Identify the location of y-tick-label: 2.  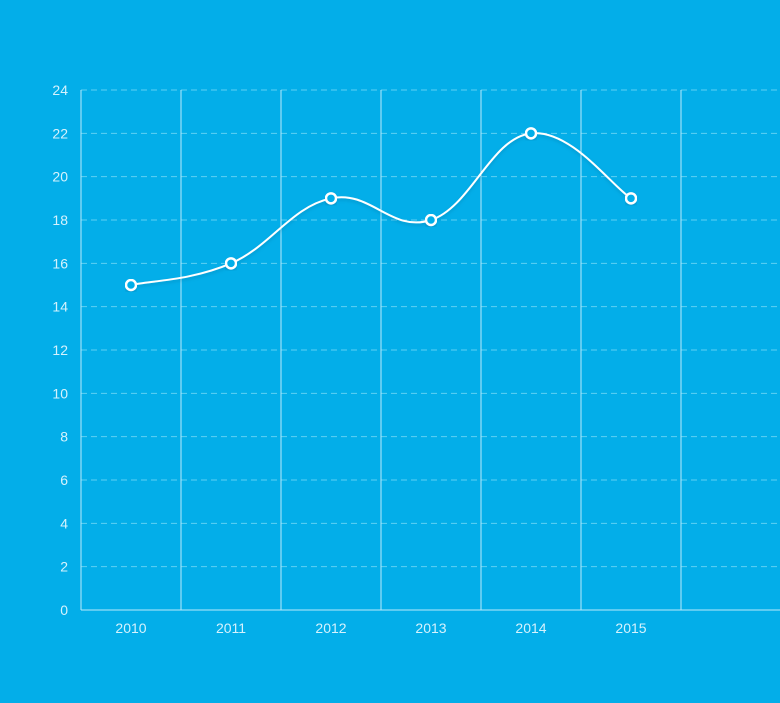
(64, 567).